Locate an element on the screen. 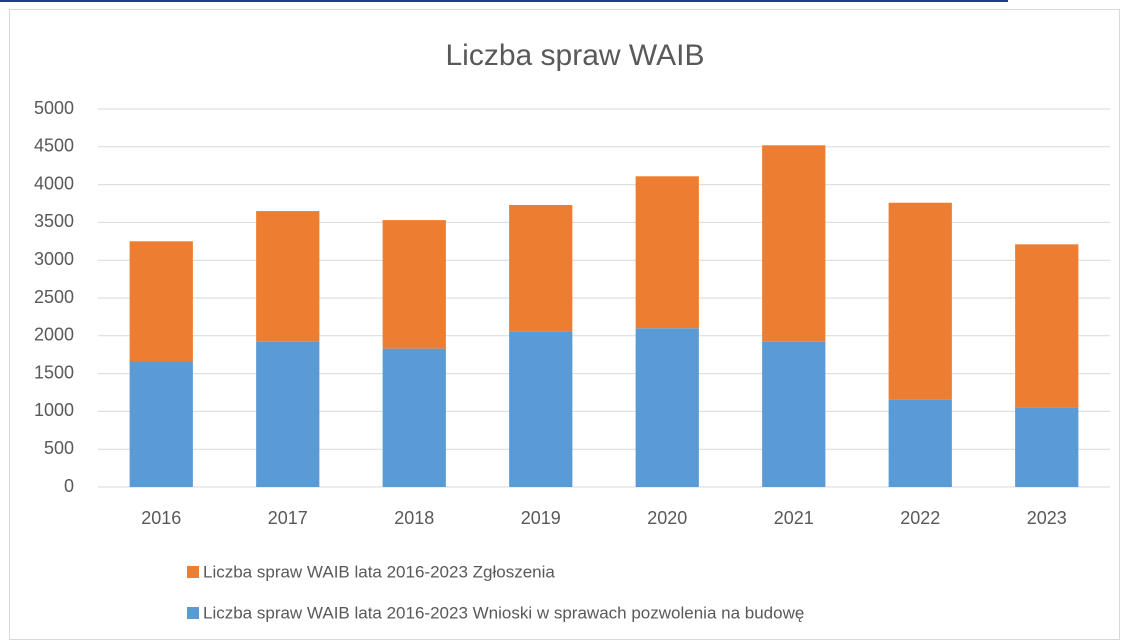 This screenshot has width=1127, height=644. y-tick-label: 4000 is located at coordinates (54, 183).